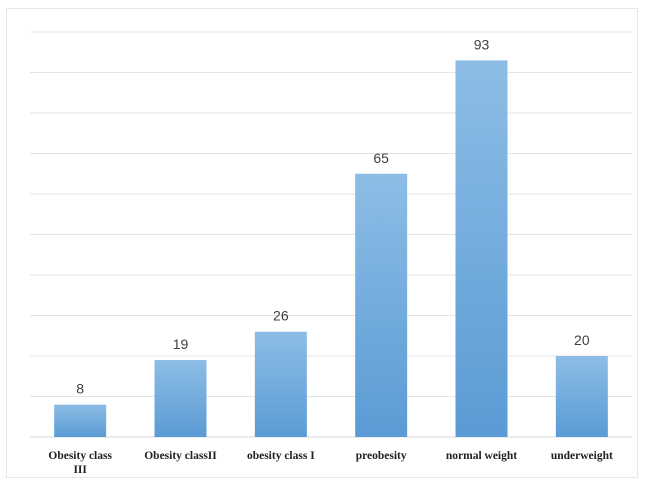  Describe the element at coordinates (80, 389) in the screenshot. I see `value-label-0: 8` at that location.